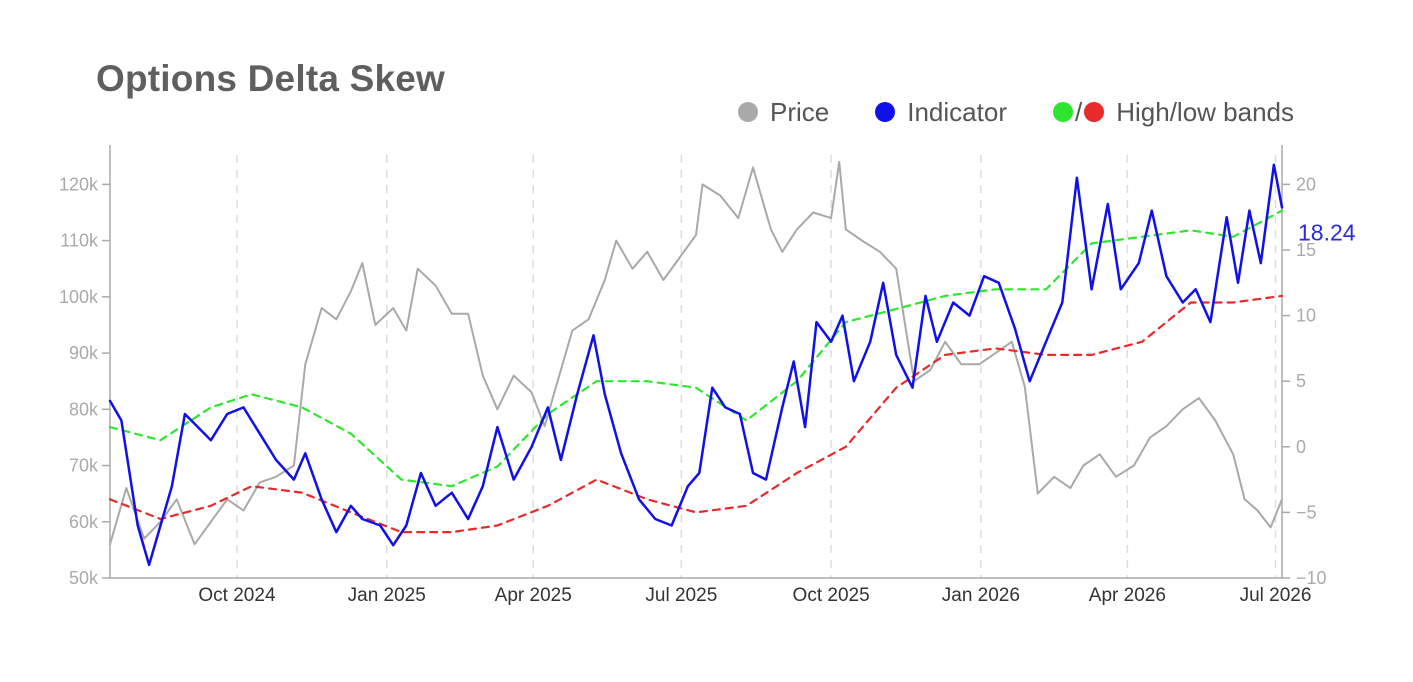 The height and width of the screenshot is (682, 1413). Describe the element at coordinates (831, 595) in the screenshot. I see `x-tick-label: Oct 2025` at that location.